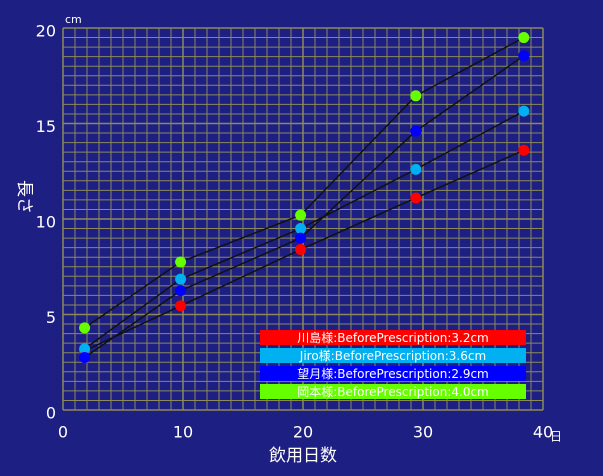 Image resolution: width=603 pixels, height=476 pixels. I want to click on legend-label: 望月様:BeforePrescription:2.9cm, so click(393, 374).